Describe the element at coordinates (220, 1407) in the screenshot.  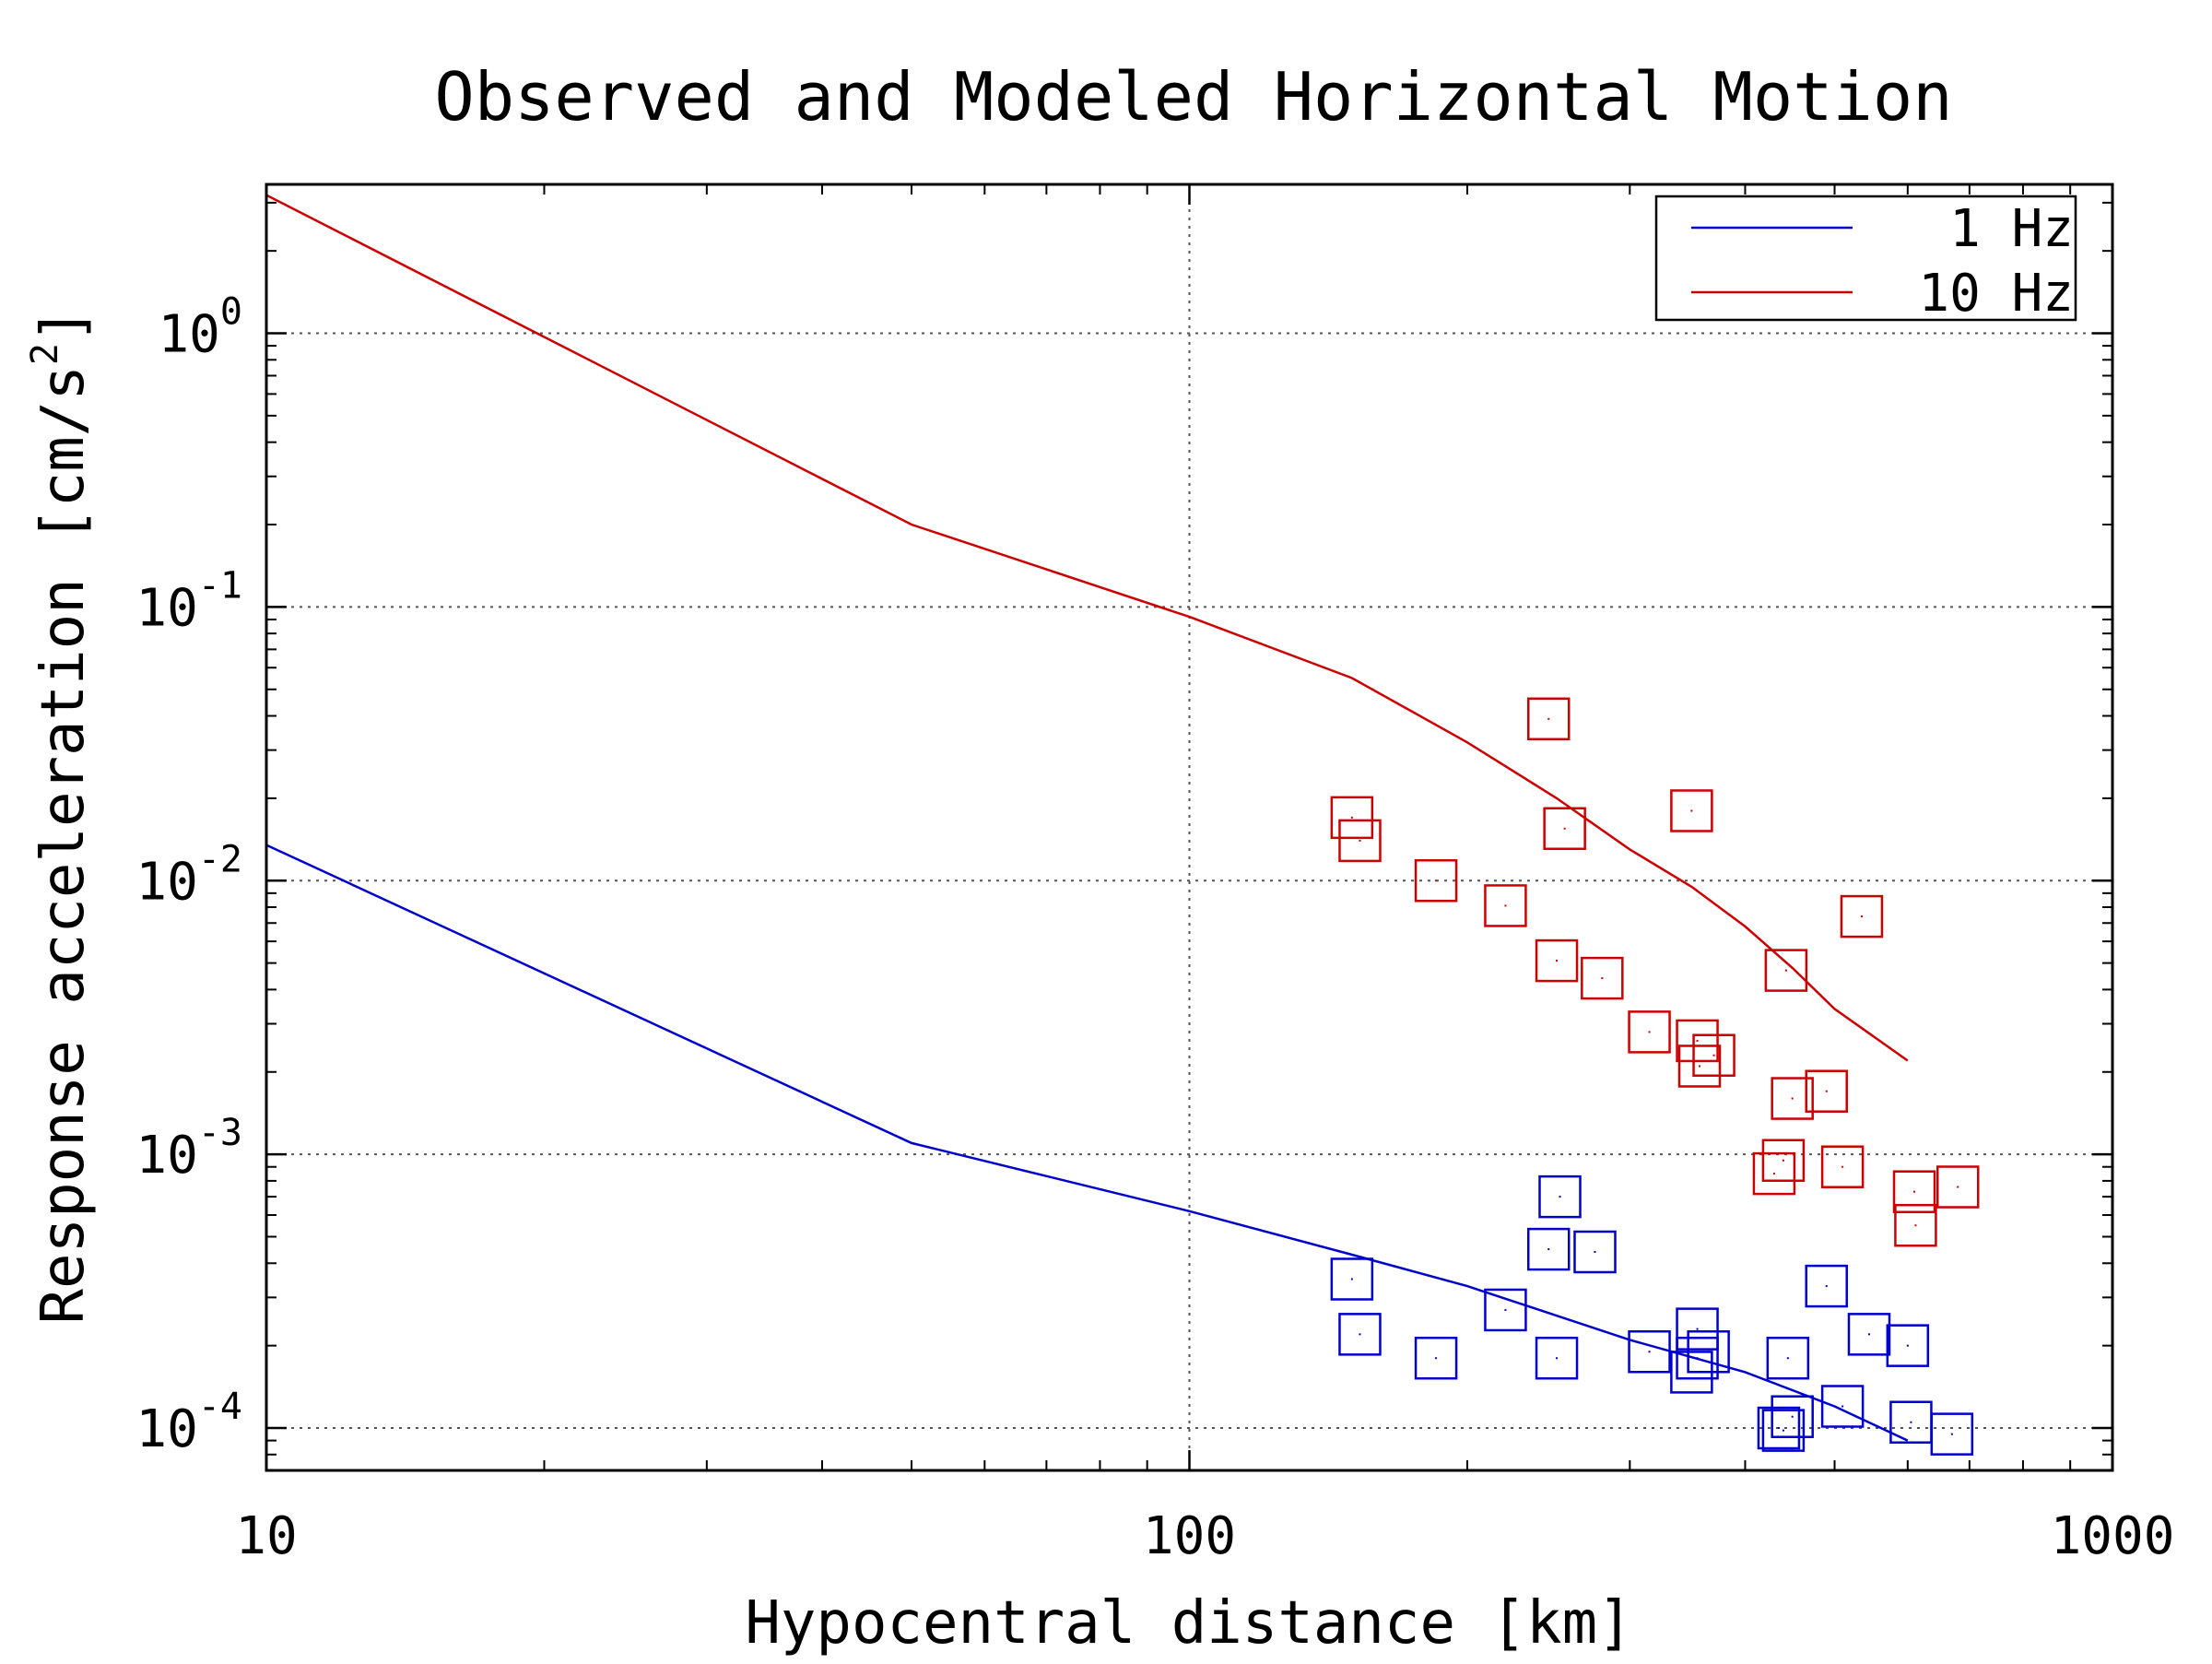
I see `y-tick-label-exp: -4` at that location.